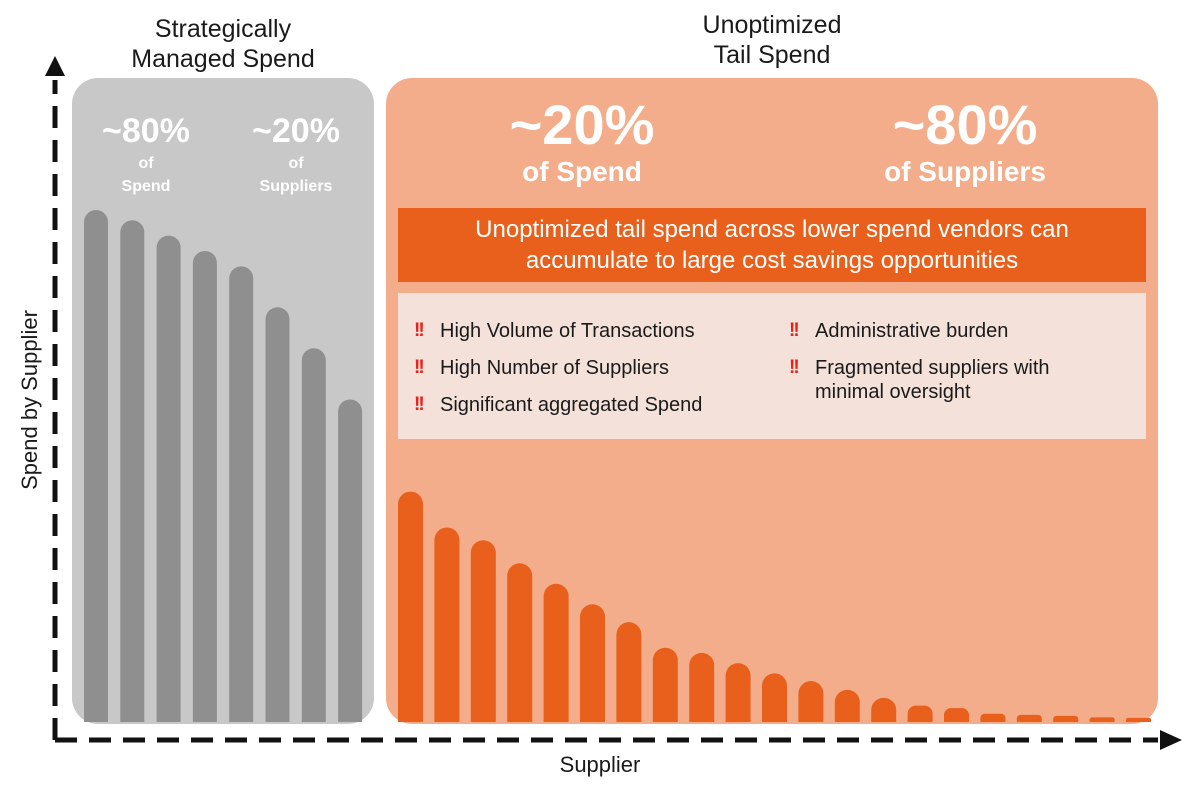  I want to click on y-axis-arrow, so click(55, 66).